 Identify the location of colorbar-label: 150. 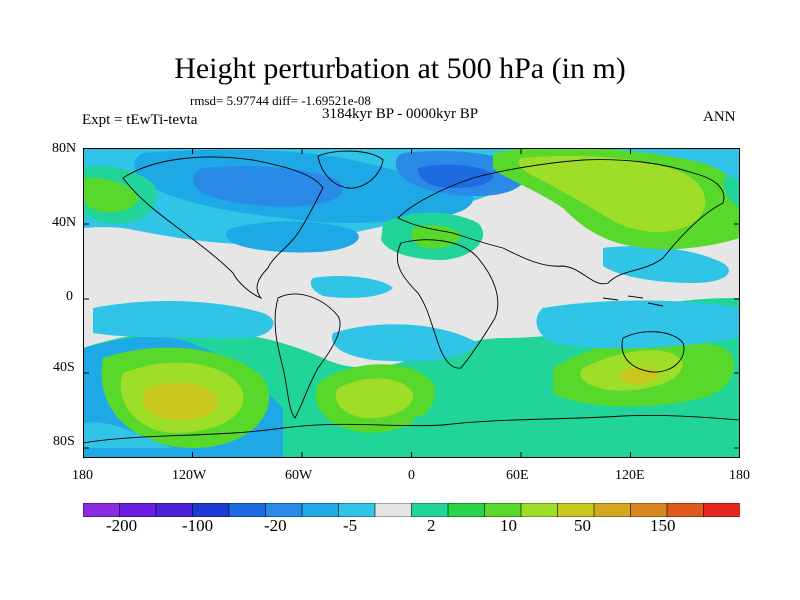
(663, 525).